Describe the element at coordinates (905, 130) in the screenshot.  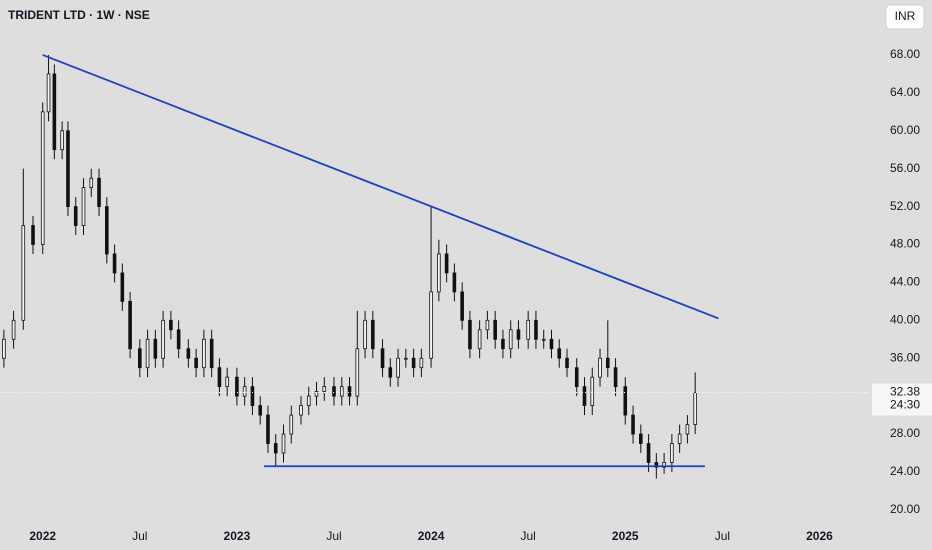
I see `y-tick-label: 60.00` at that location.